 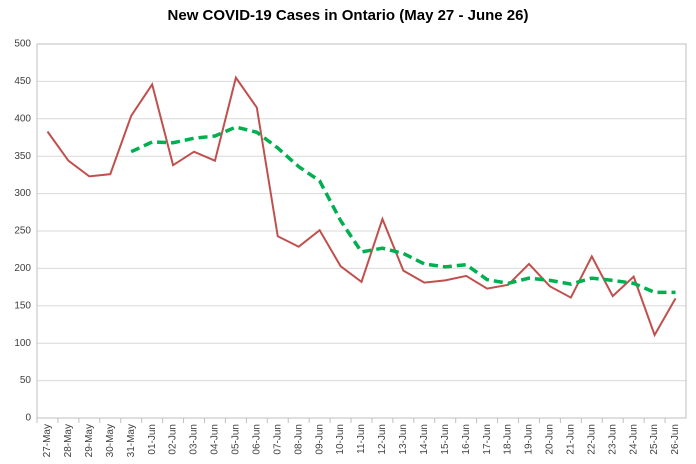 What do you see at coordinates (28, 418) in the screenshot?
I see `y-tick-label: 0` at bounding box center [28, 418].